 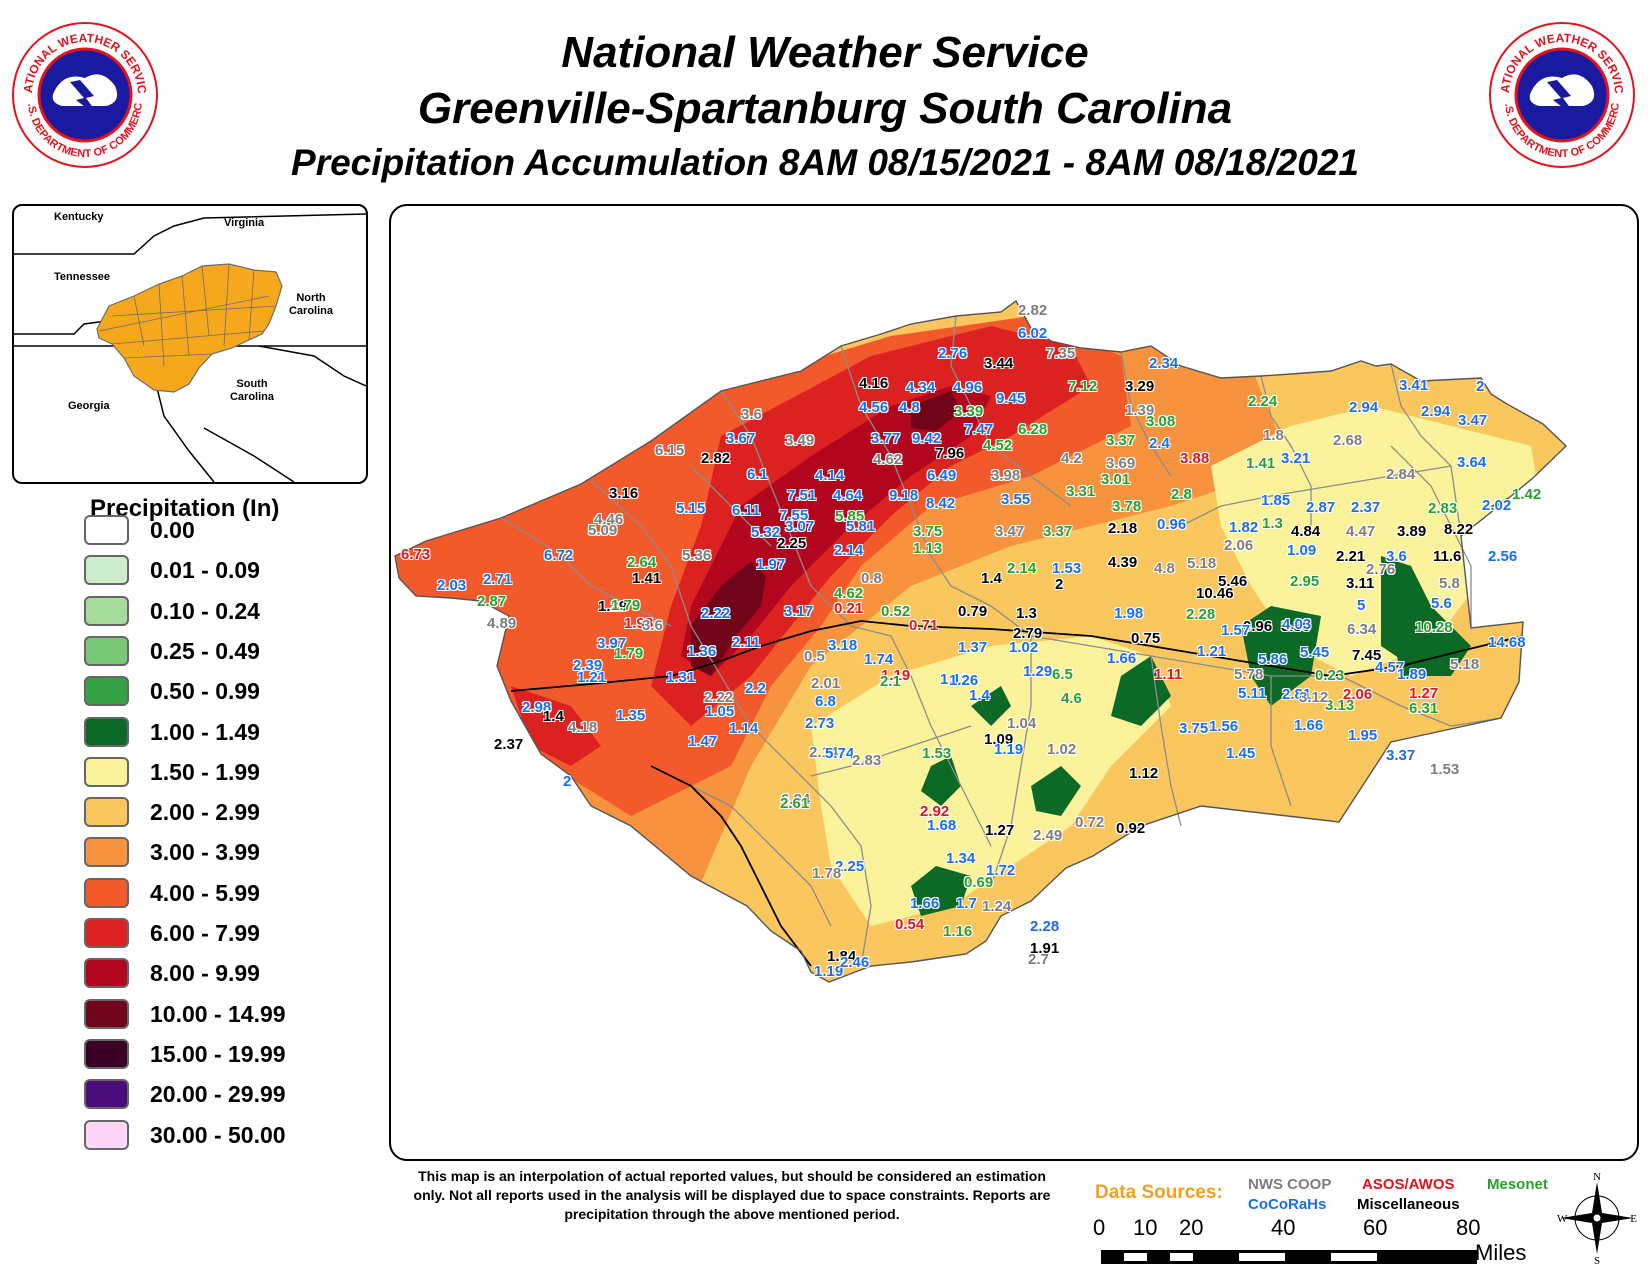 What do you see at coordinates (849, 550) in the screenshot?
I see `precip-value-label: 2.14` at bounding box center [849, 550].